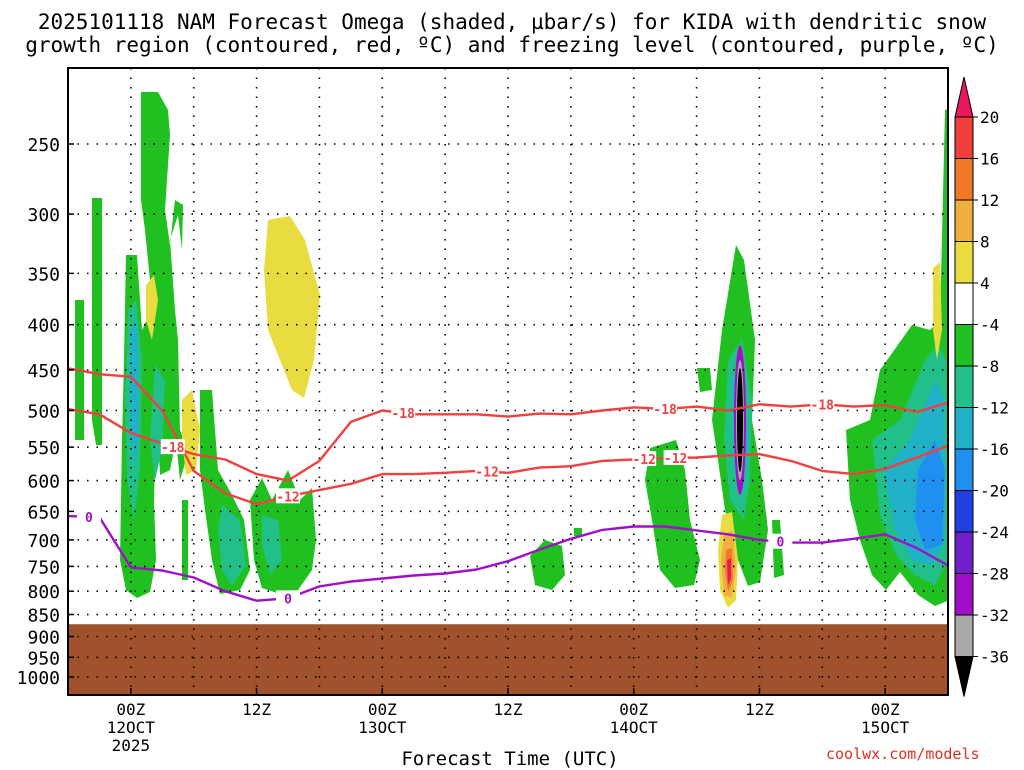  I want to click on y-tick-label: 800, so click(43, 592).